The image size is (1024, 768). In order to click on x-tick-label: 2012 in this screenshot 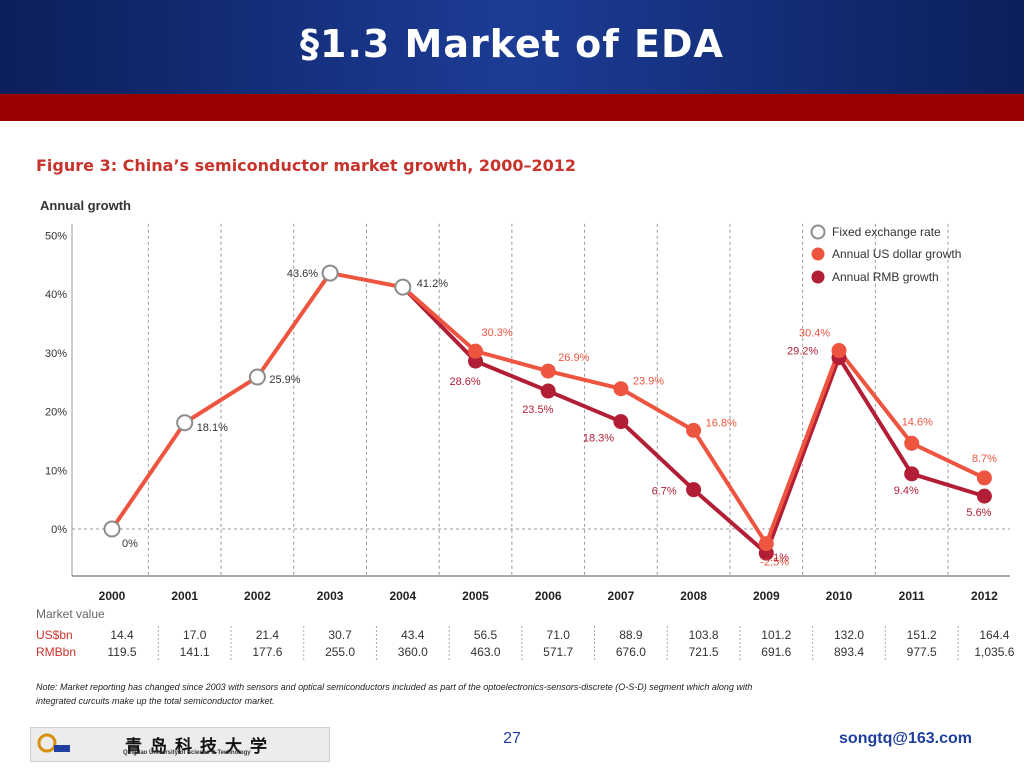, I will do `click(984, 596)`.